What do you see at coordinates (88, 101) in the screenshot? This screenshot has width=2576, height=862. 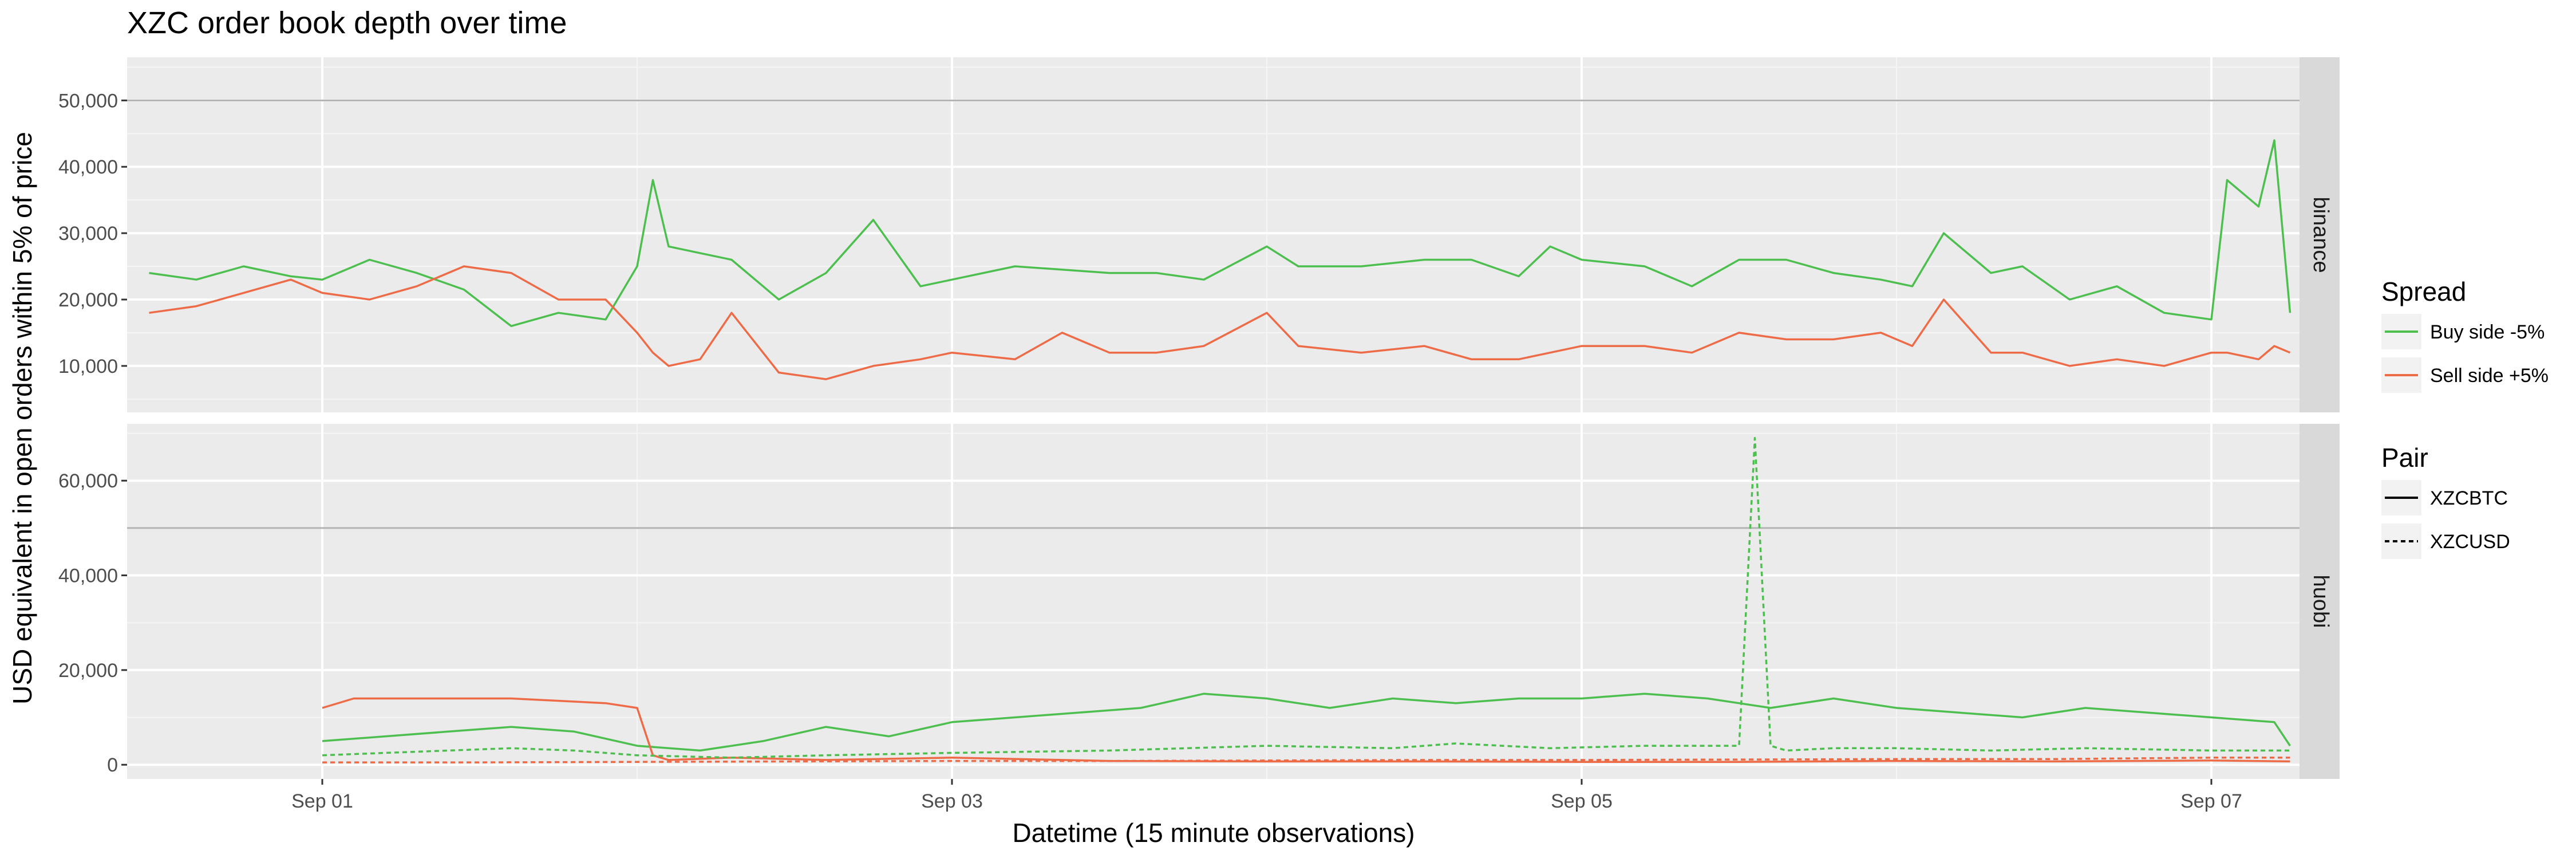 I see `y-tick-label: 50,000` at bounding box center [88, 101].